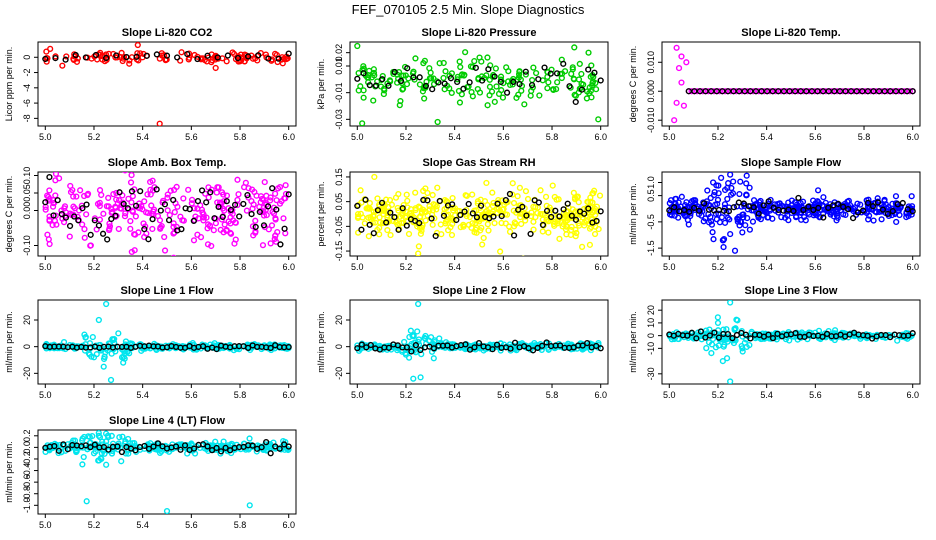  Describe the element at coordinates (406, 267) in the screenshot. I see `x-tick-label: 5.2` at that location.